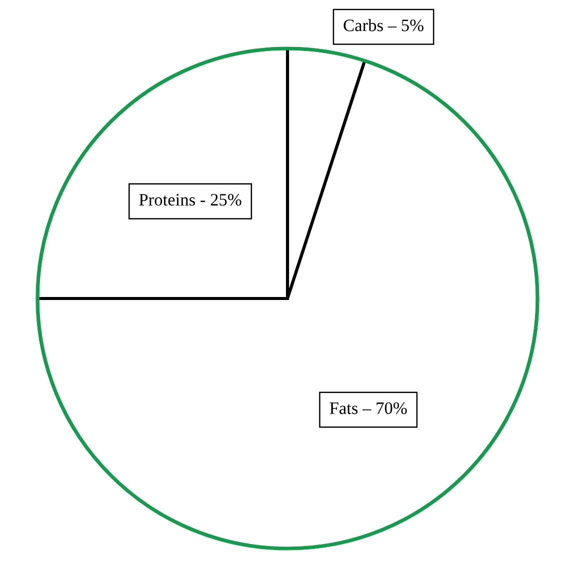 Image resolution: width=575 pixels, height=572 pixels. I want to click on slice-label: Carbs – 5%, so click(384, 25).